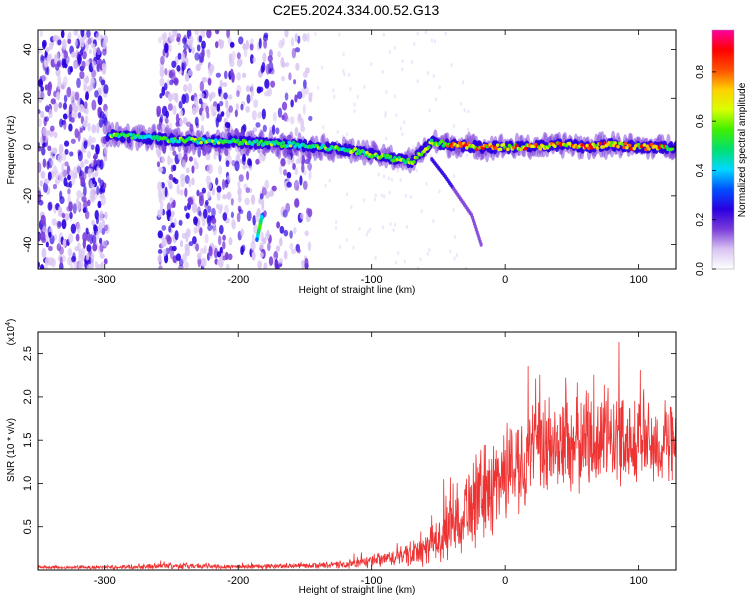 Image resolution: width=750 pixels, height=600 pixels. Describe the element at coordinates (238, 581) in the screenshot. I see `snr-x-tick-label: -200` at that location.